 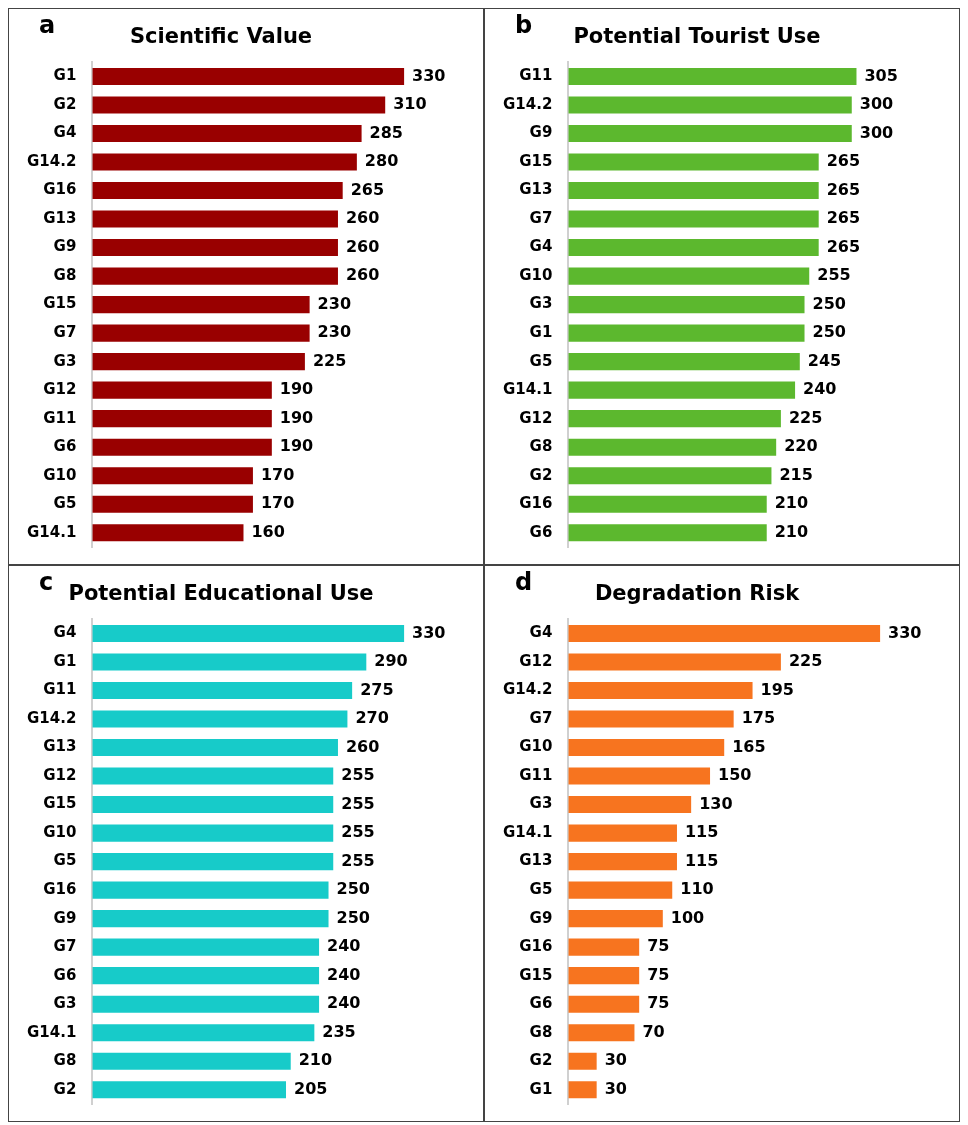 I want to click on text: d, so click(x=524, y=582).